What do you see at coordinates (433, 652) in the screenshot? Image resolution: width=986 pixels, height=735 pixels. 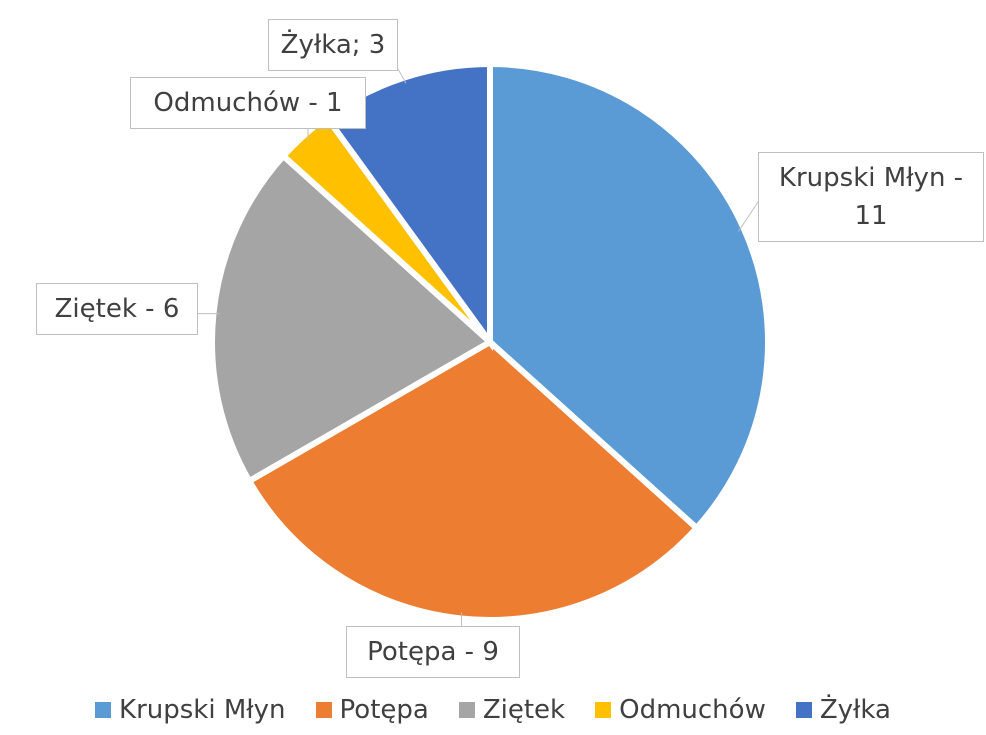 I see `data-label: Potępa - 9` at bounding box center [433, 652].